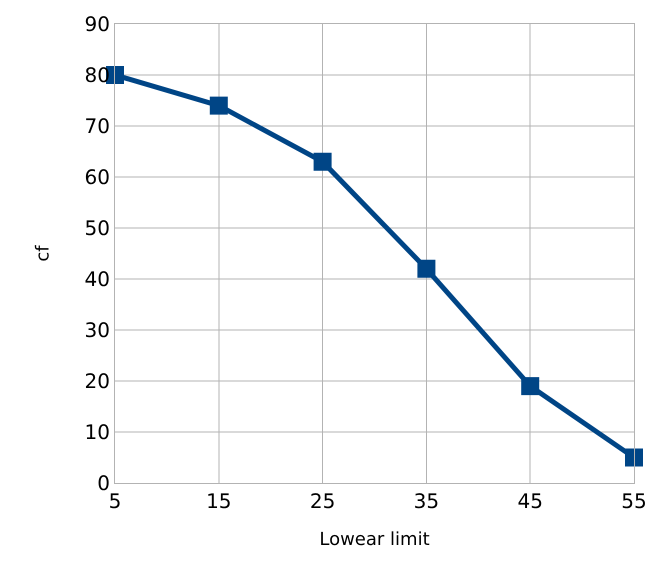 Image resolution: width=659 pixels, height=566 pixels. What do you see at coordinates (323, 501) in the screenshot?
I see `x-tick-label: 25` at bounding box center [323, 501].